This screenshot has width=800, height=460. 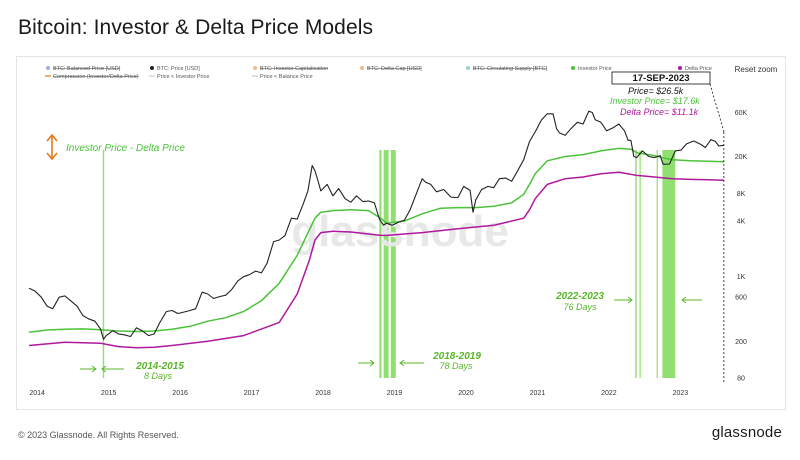 I want to click on spread-label: Investor Price - Delta Price, so click(x=125, y=148).